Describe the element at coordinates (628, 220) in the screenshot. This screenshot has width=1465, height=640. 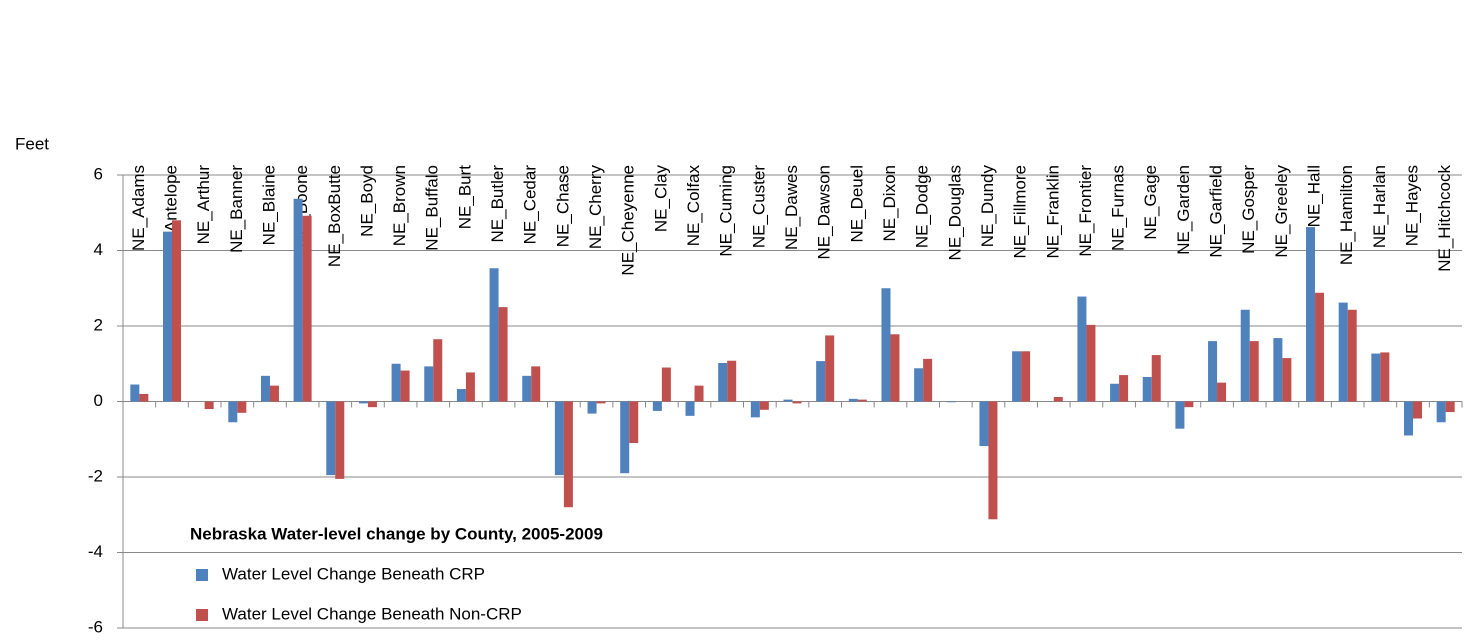
I see `x-tick-label: NE_Cheyenne` at that location.